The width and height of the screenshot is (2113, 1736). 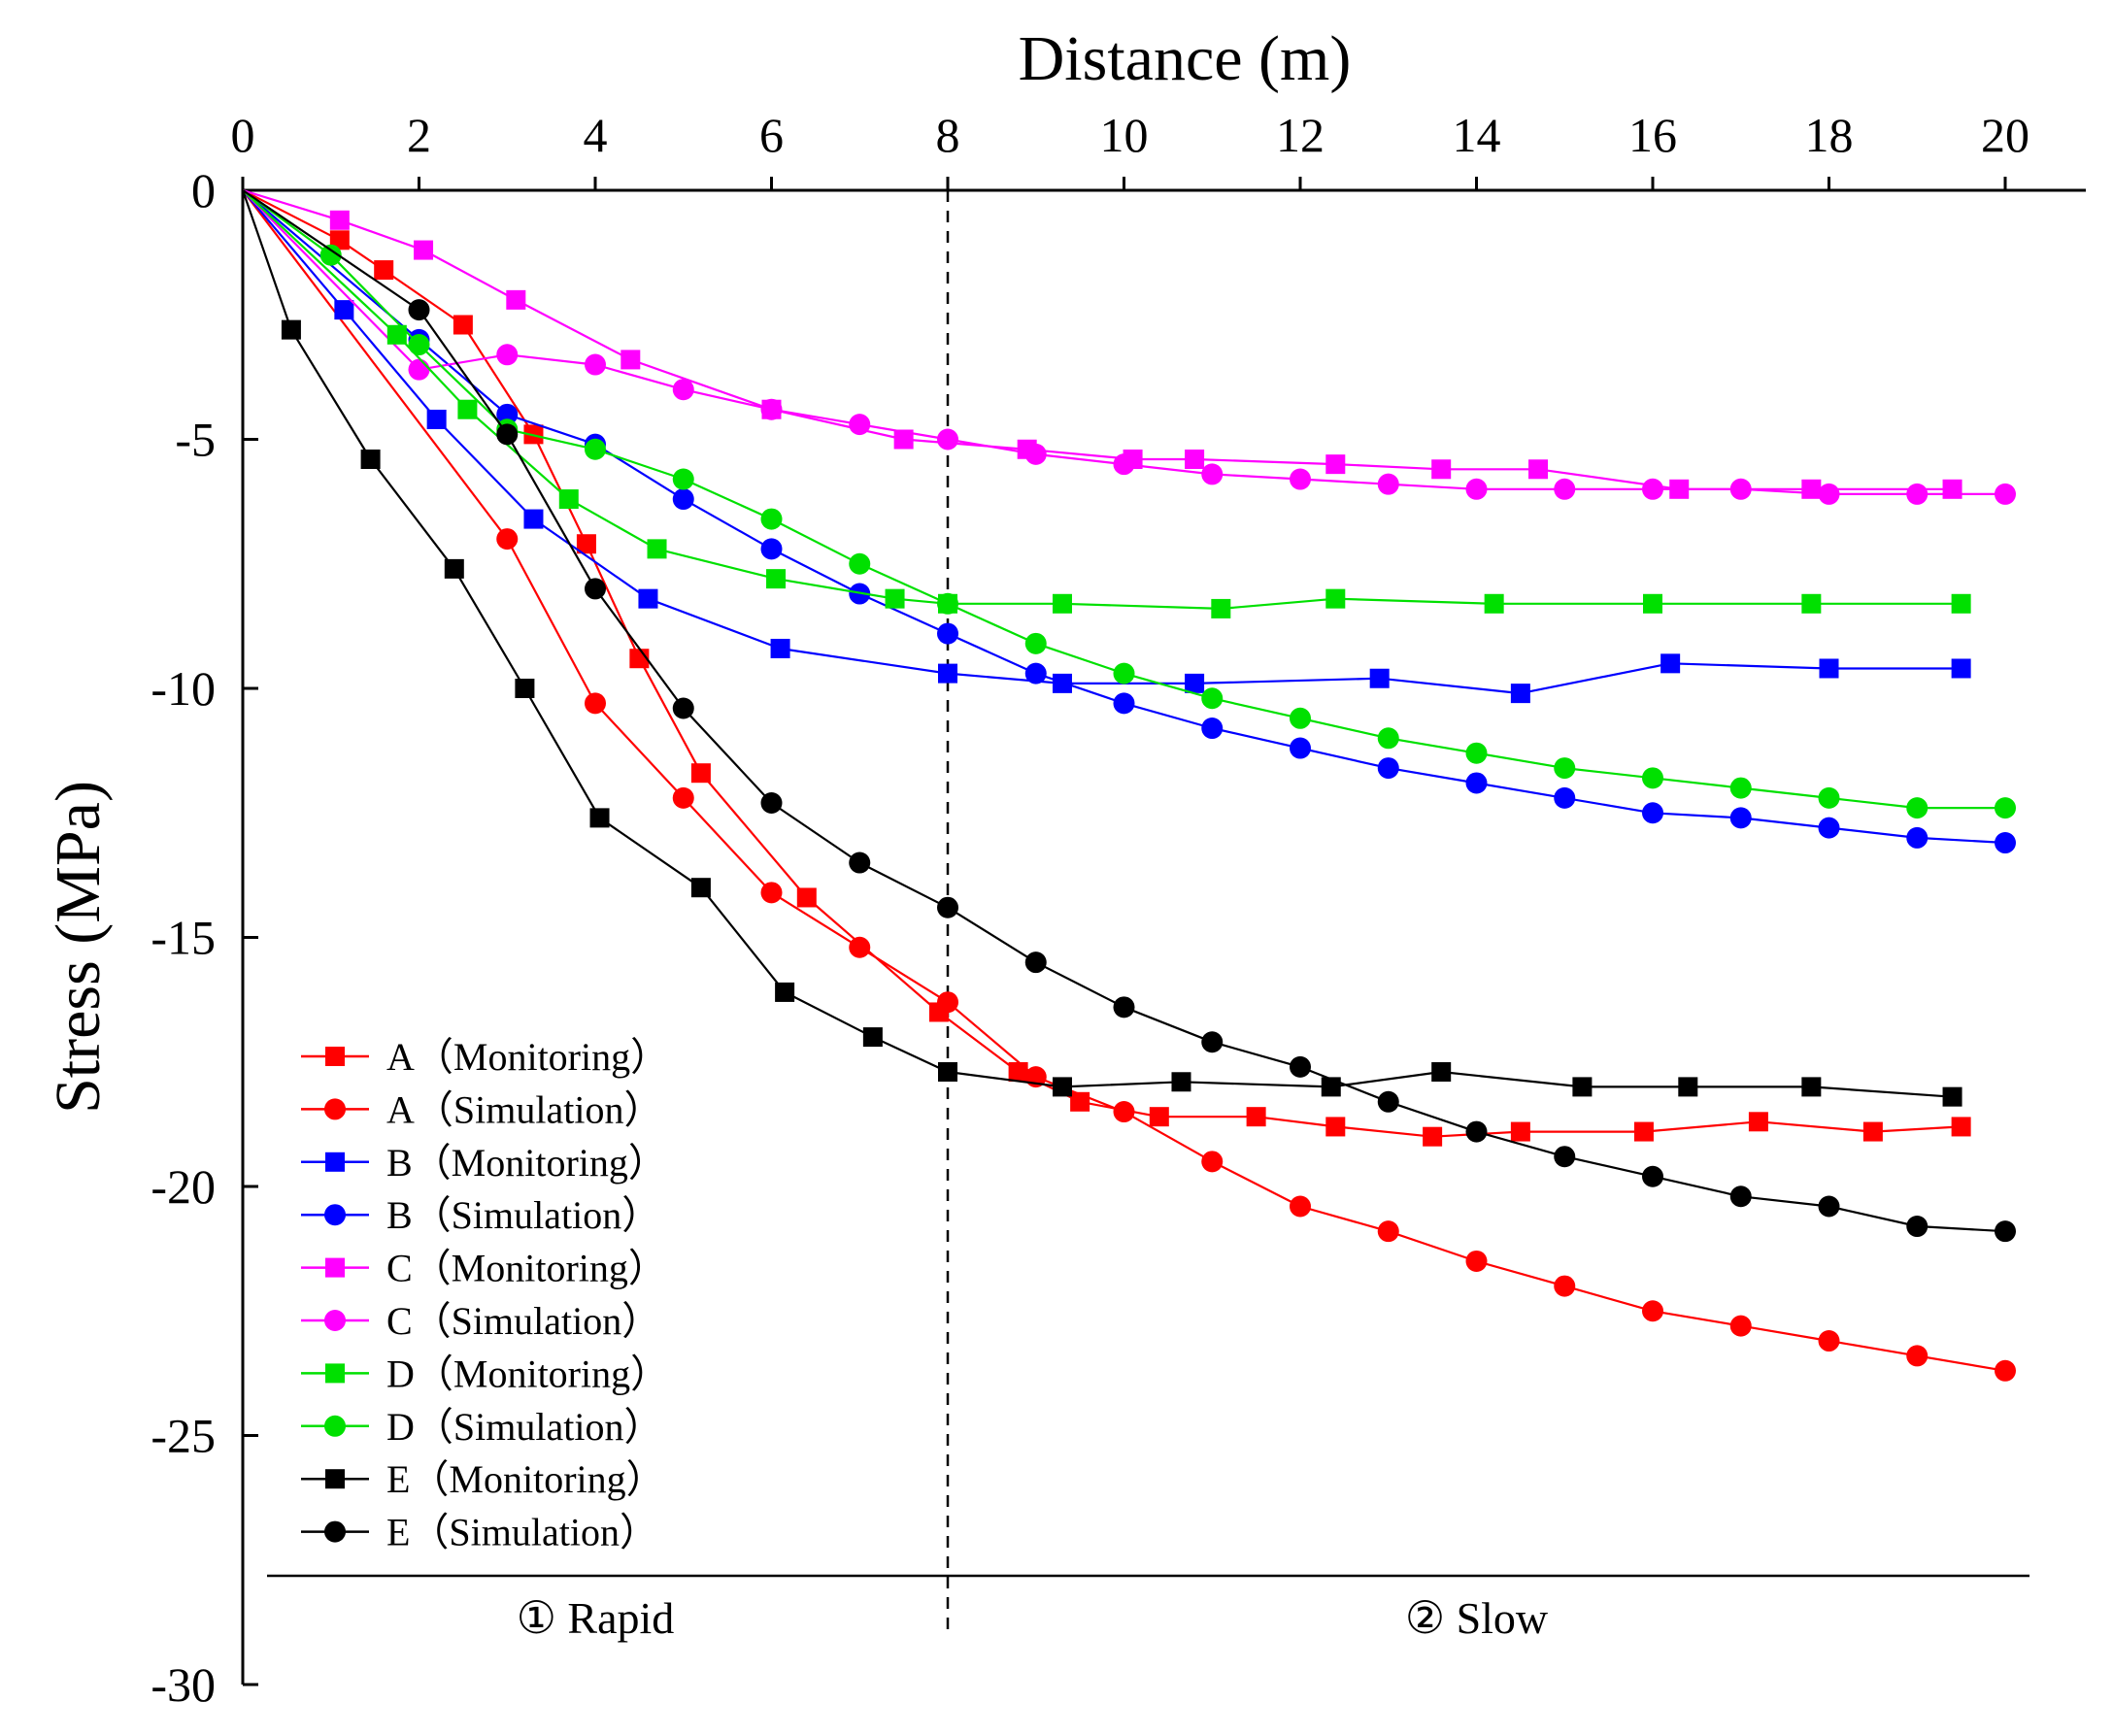 What do you see at coordinates (183, 1685) in the screenshot?
I see `y-tick-label: -30` at bounding box center [183, 1685].